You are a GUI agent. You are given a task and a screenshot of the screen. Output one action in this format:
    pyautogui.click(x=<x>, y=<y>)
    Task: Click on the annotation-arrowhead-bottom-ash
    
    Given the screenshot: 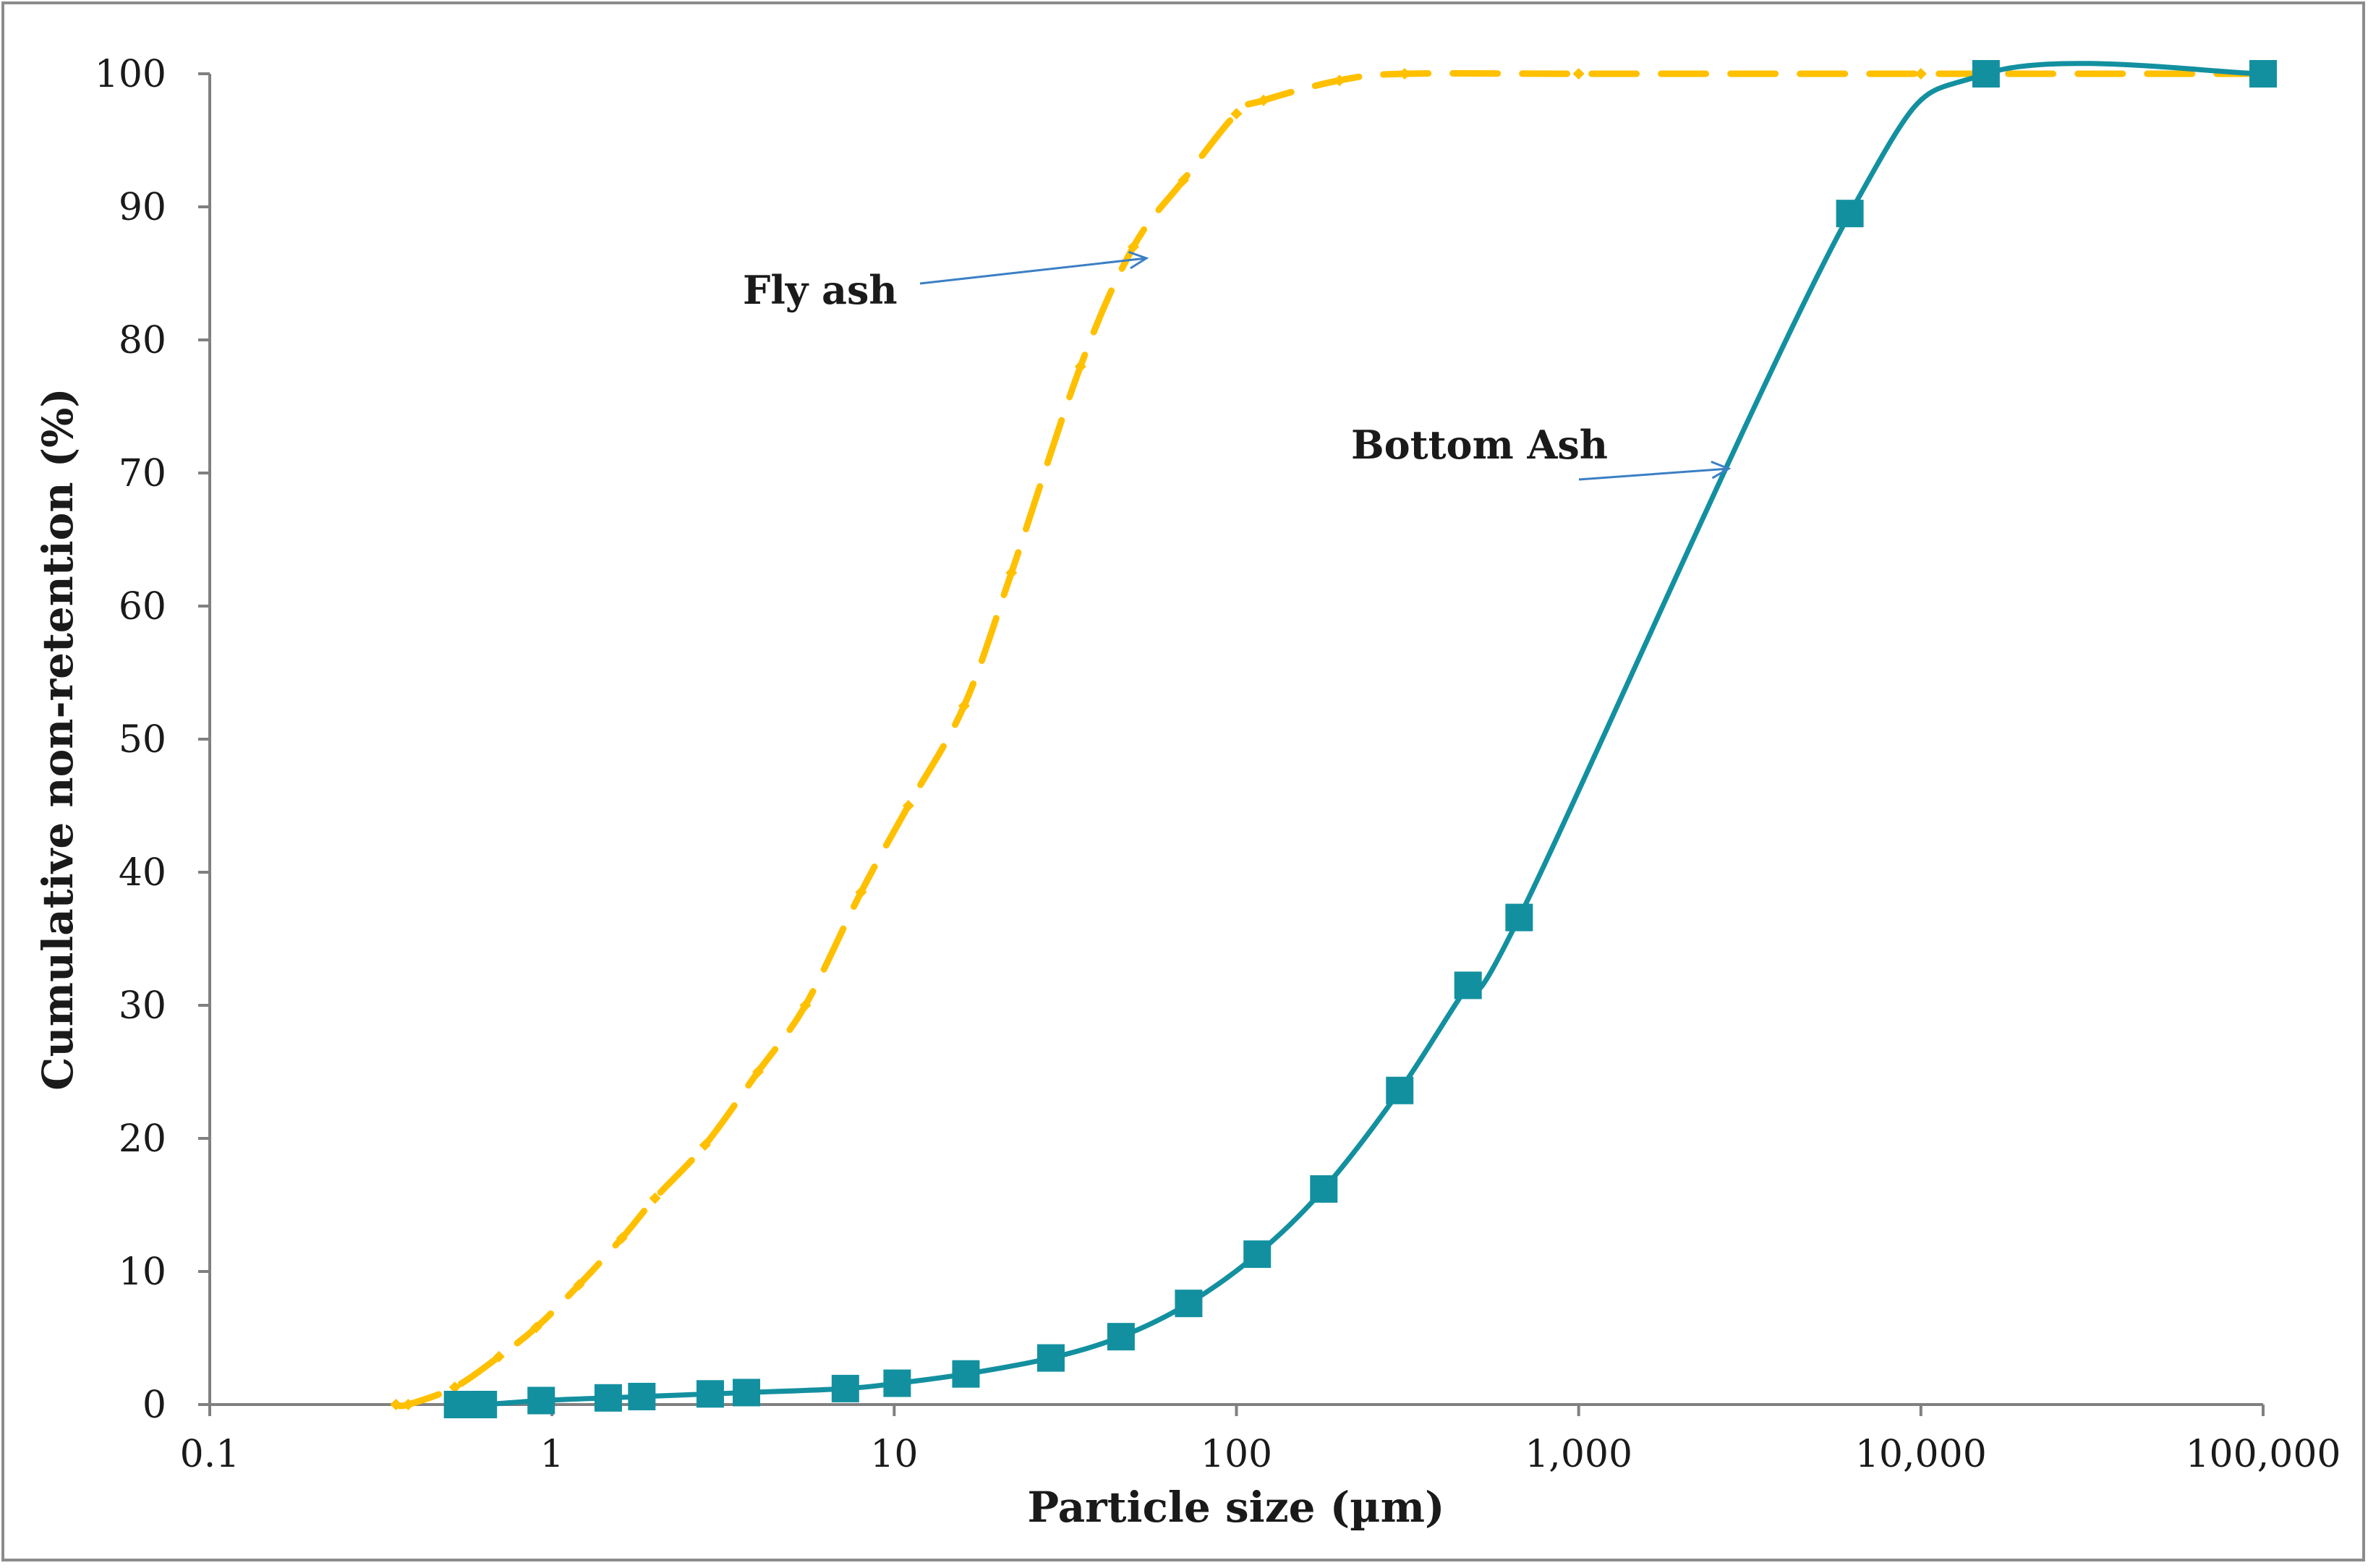 What is the action you would take?
    pyautogui.click(x=1721, y=470)
    